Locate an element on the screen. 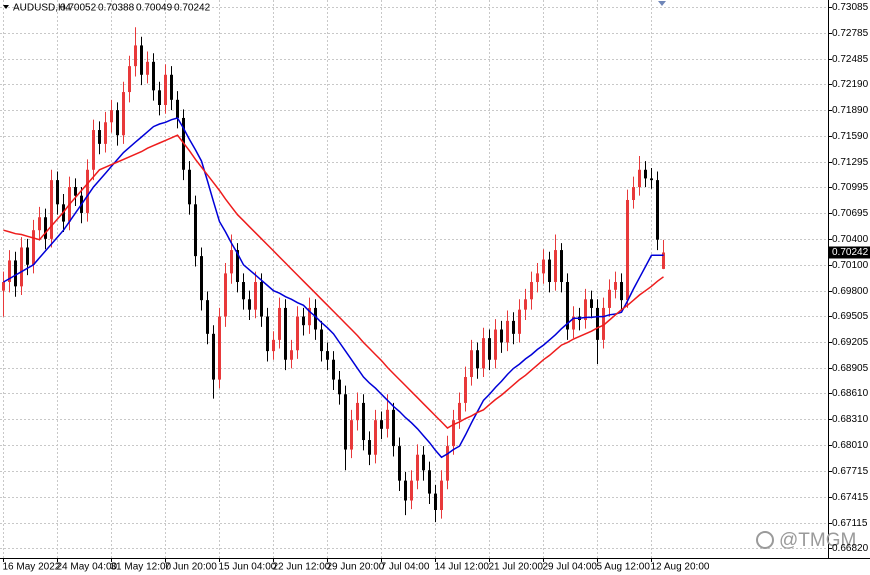 The width and height of the screenshot is (870, 575). y-tick-label: 0.68010 is located at coordinates (850, 445).